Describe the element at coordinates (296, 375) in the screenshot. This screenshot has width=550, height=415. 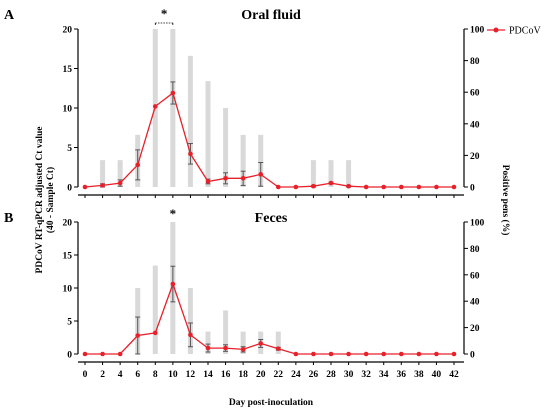
I see `x-tick-label: 24` at that location.